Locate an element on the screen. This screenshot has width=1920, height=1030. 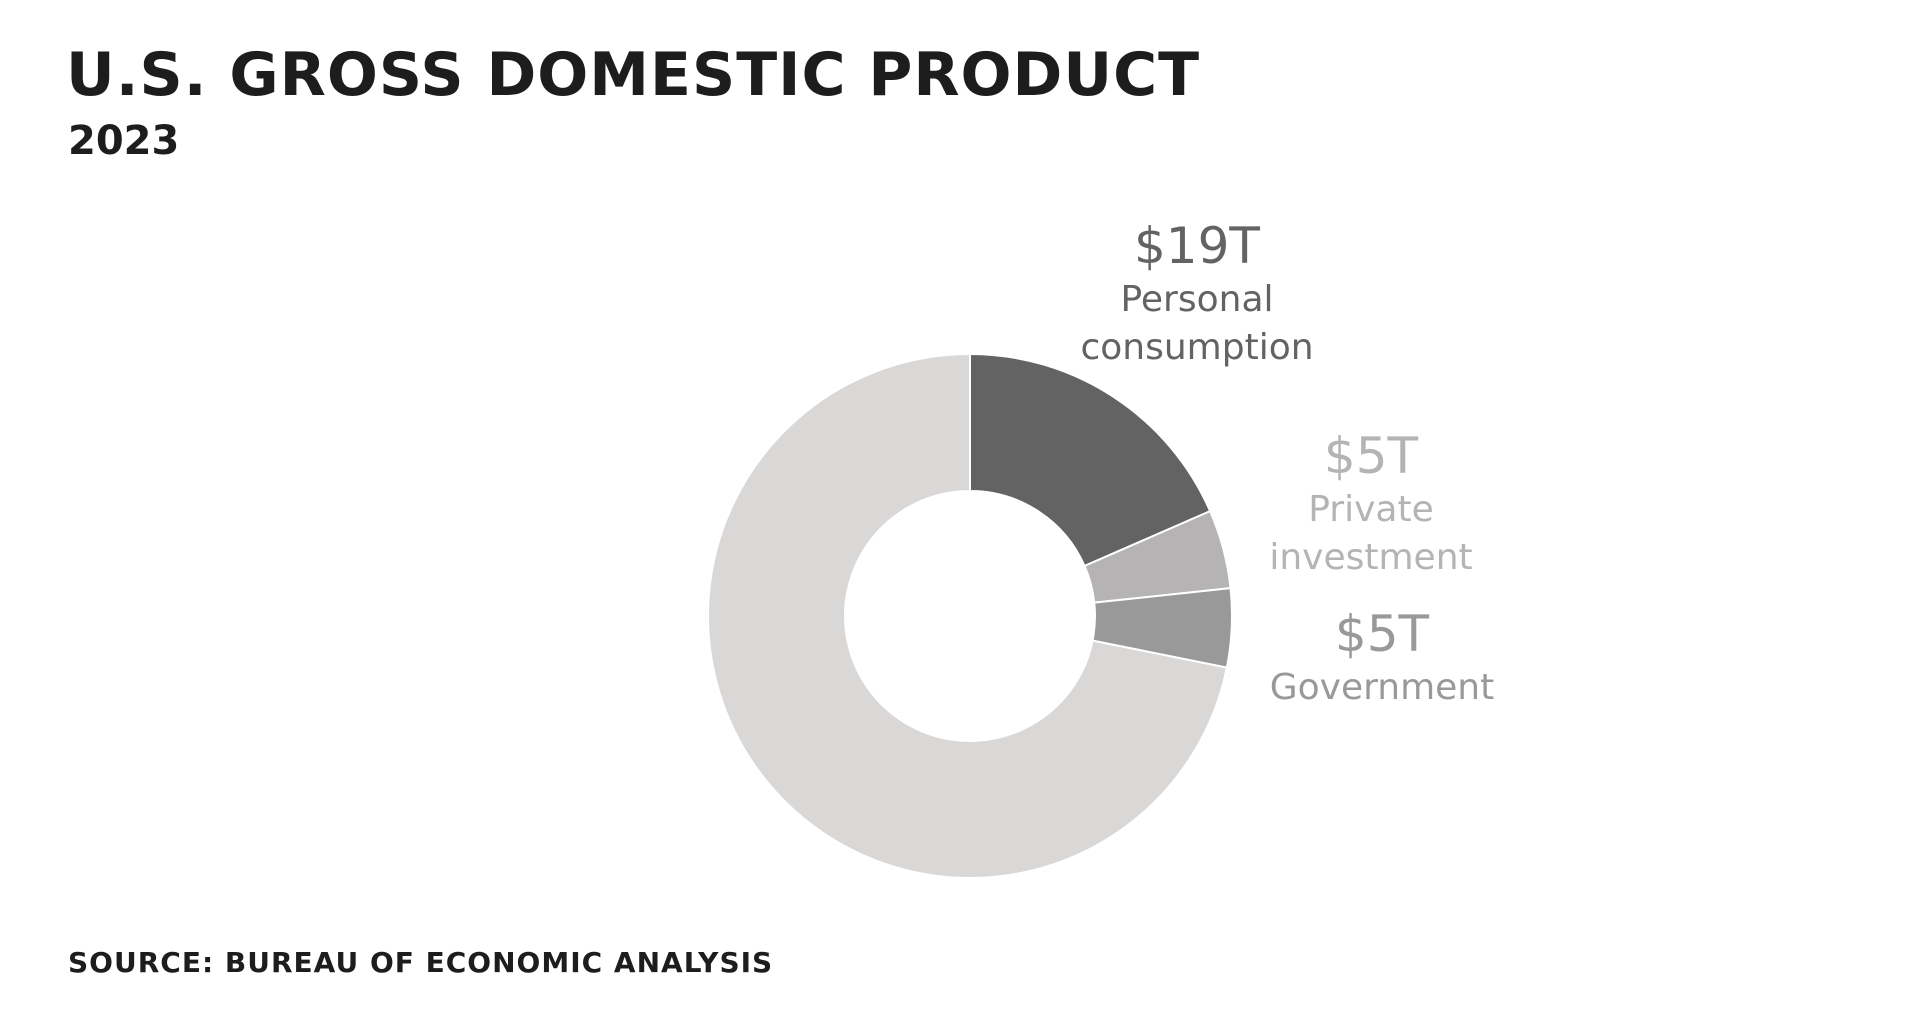
slice-label: $19T Personal consumption is located at coordinates (1197, 294).